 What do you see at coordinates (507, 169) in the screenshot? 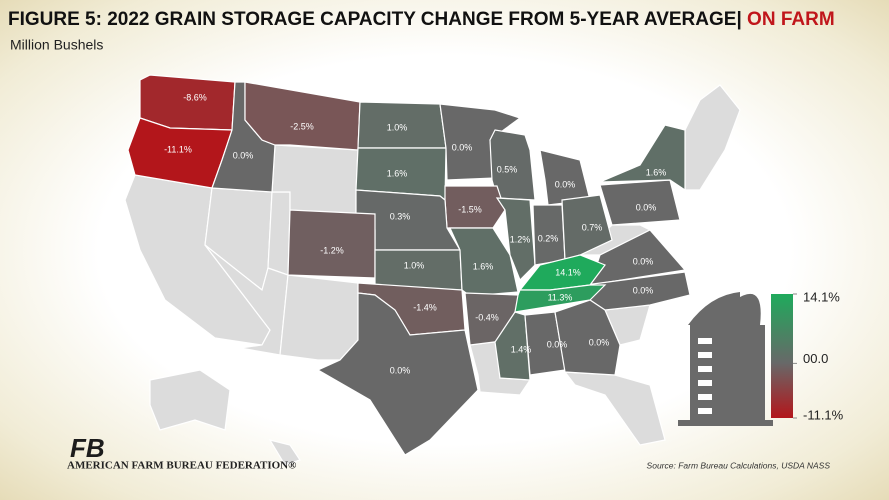
I see `value-label: 0.5%` at bounding box center [507, 169].